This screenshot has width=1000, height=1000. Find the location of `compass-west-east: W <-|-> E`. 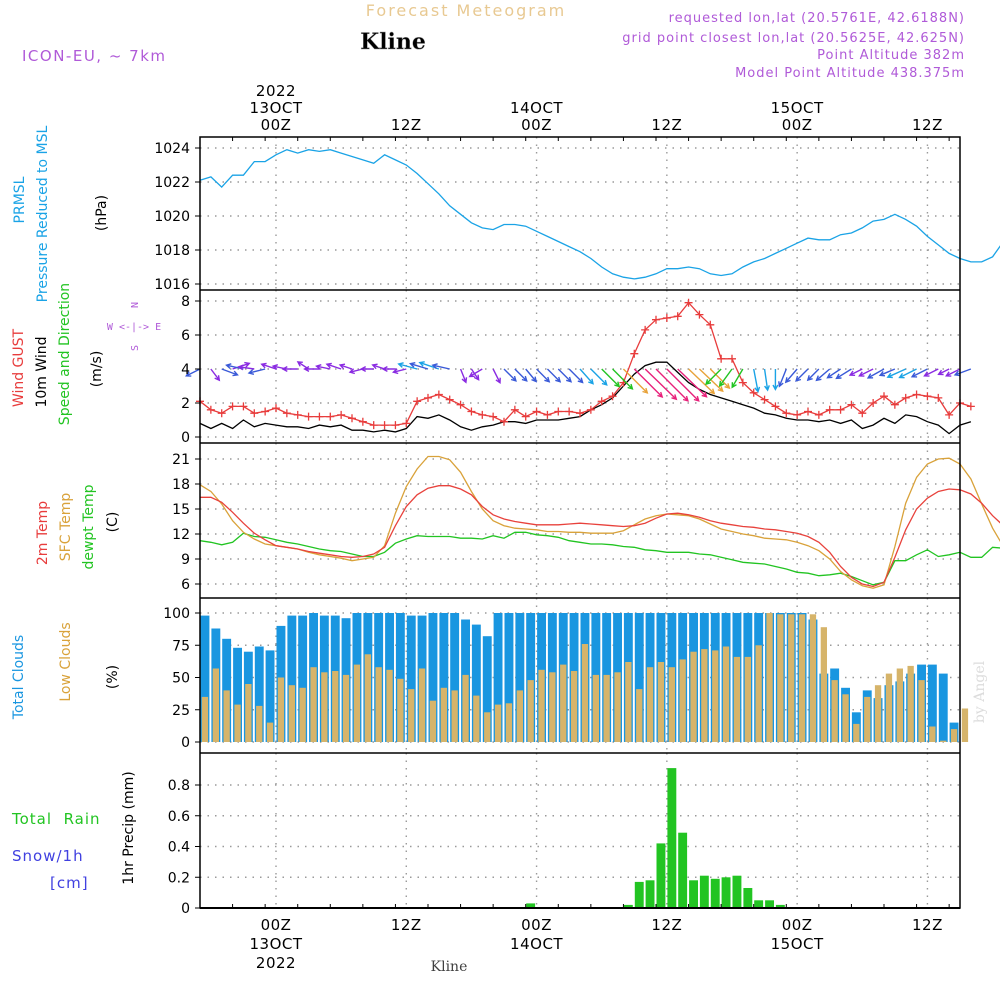

compass-west-east: W <-|-> E is located at coordinates (134, 327).